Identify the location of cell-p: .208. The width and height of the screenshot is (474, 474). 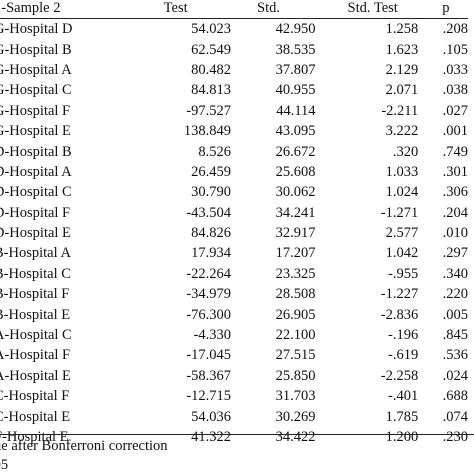
(455, 29).